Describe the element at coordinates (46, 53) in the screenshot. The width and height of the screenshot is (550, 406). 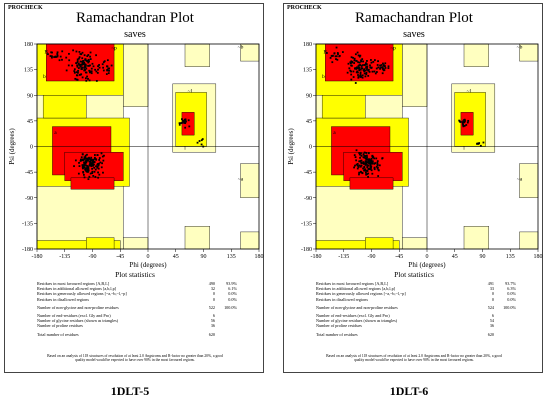
I see `region-label: B` at that location.